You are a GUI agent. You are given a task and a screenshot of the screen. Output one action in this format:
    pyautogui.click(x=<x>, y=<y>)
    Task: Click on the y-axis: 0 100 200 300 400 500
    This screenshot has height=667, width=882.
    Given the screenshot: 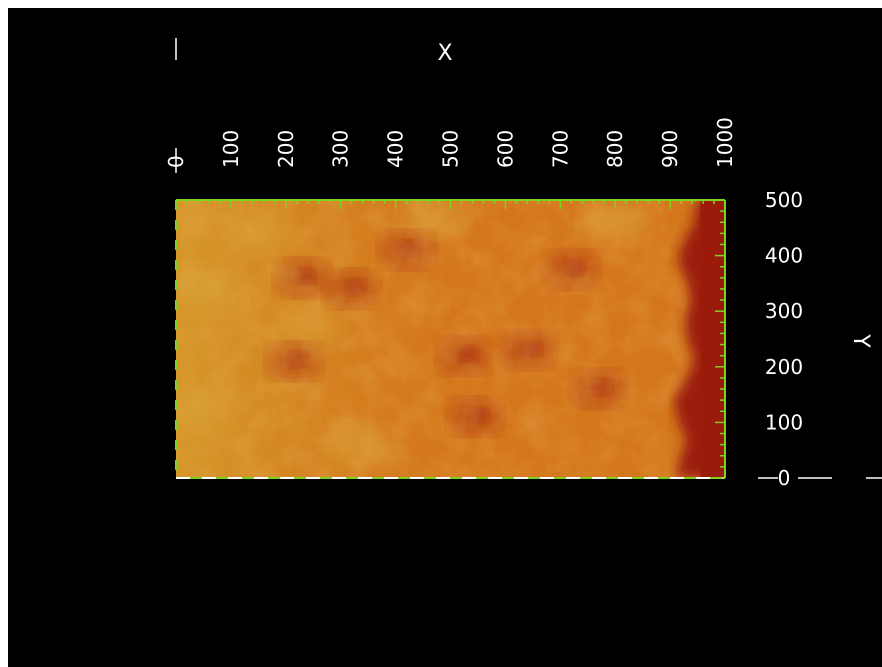 What is the action you would take?
    pyautogui.click(x=820, y=339)
    